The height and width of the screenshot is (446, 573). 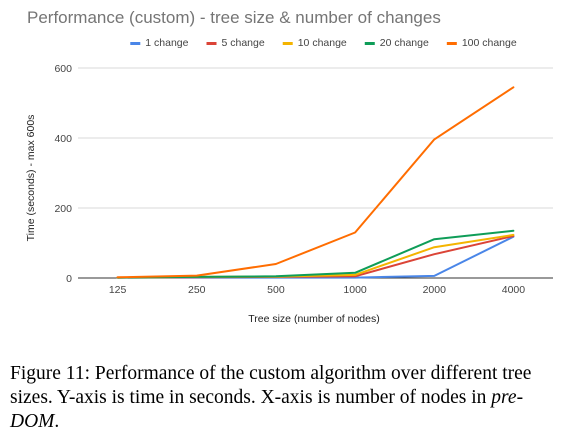 I want to click on legend-label: 5 change, so click(x=243, y=43).